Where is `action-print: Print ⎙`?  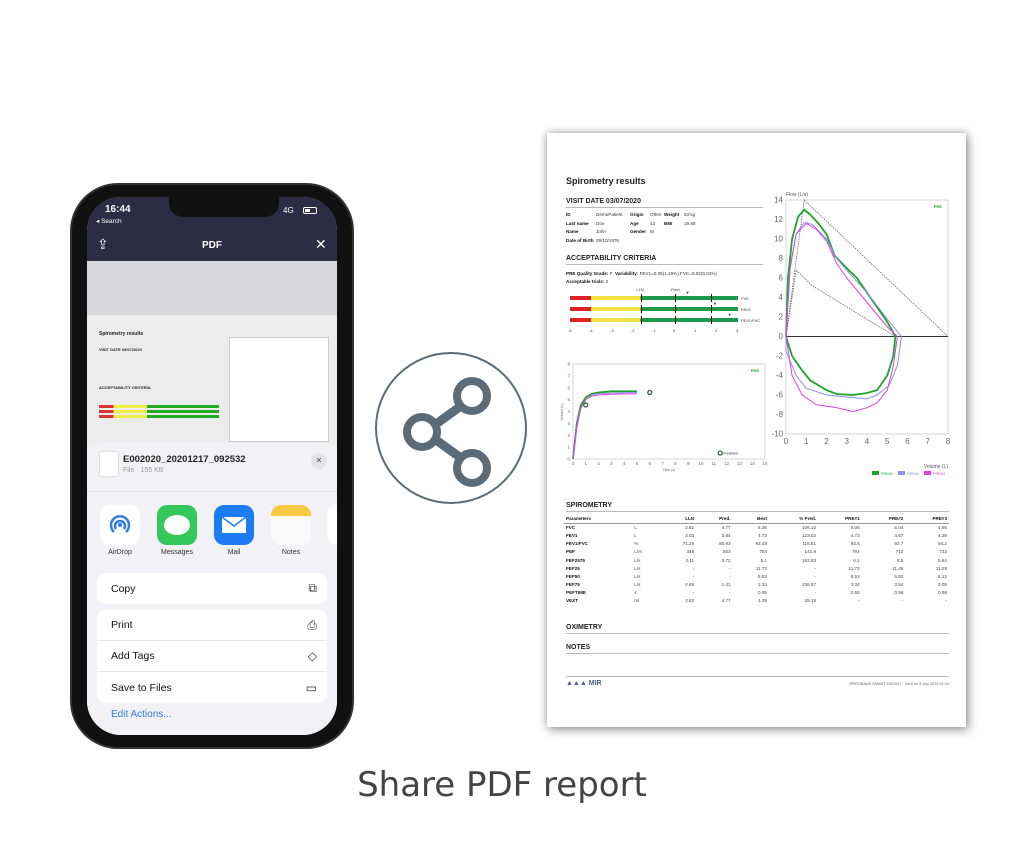
action-print: Print ⎙ is located at coordinates (212, 625).